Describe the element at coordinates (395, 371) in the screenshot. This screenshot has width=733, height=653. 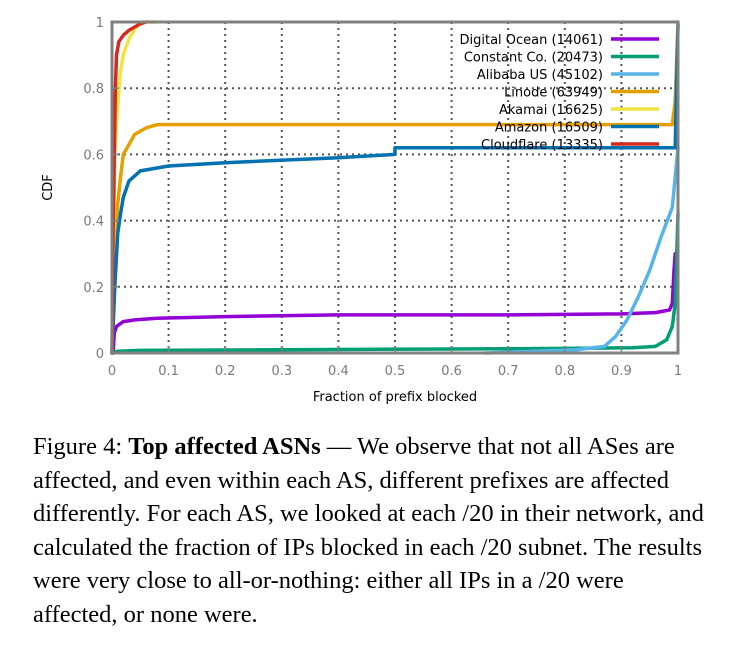
I see `x-tick-label: 0.5` at that location.